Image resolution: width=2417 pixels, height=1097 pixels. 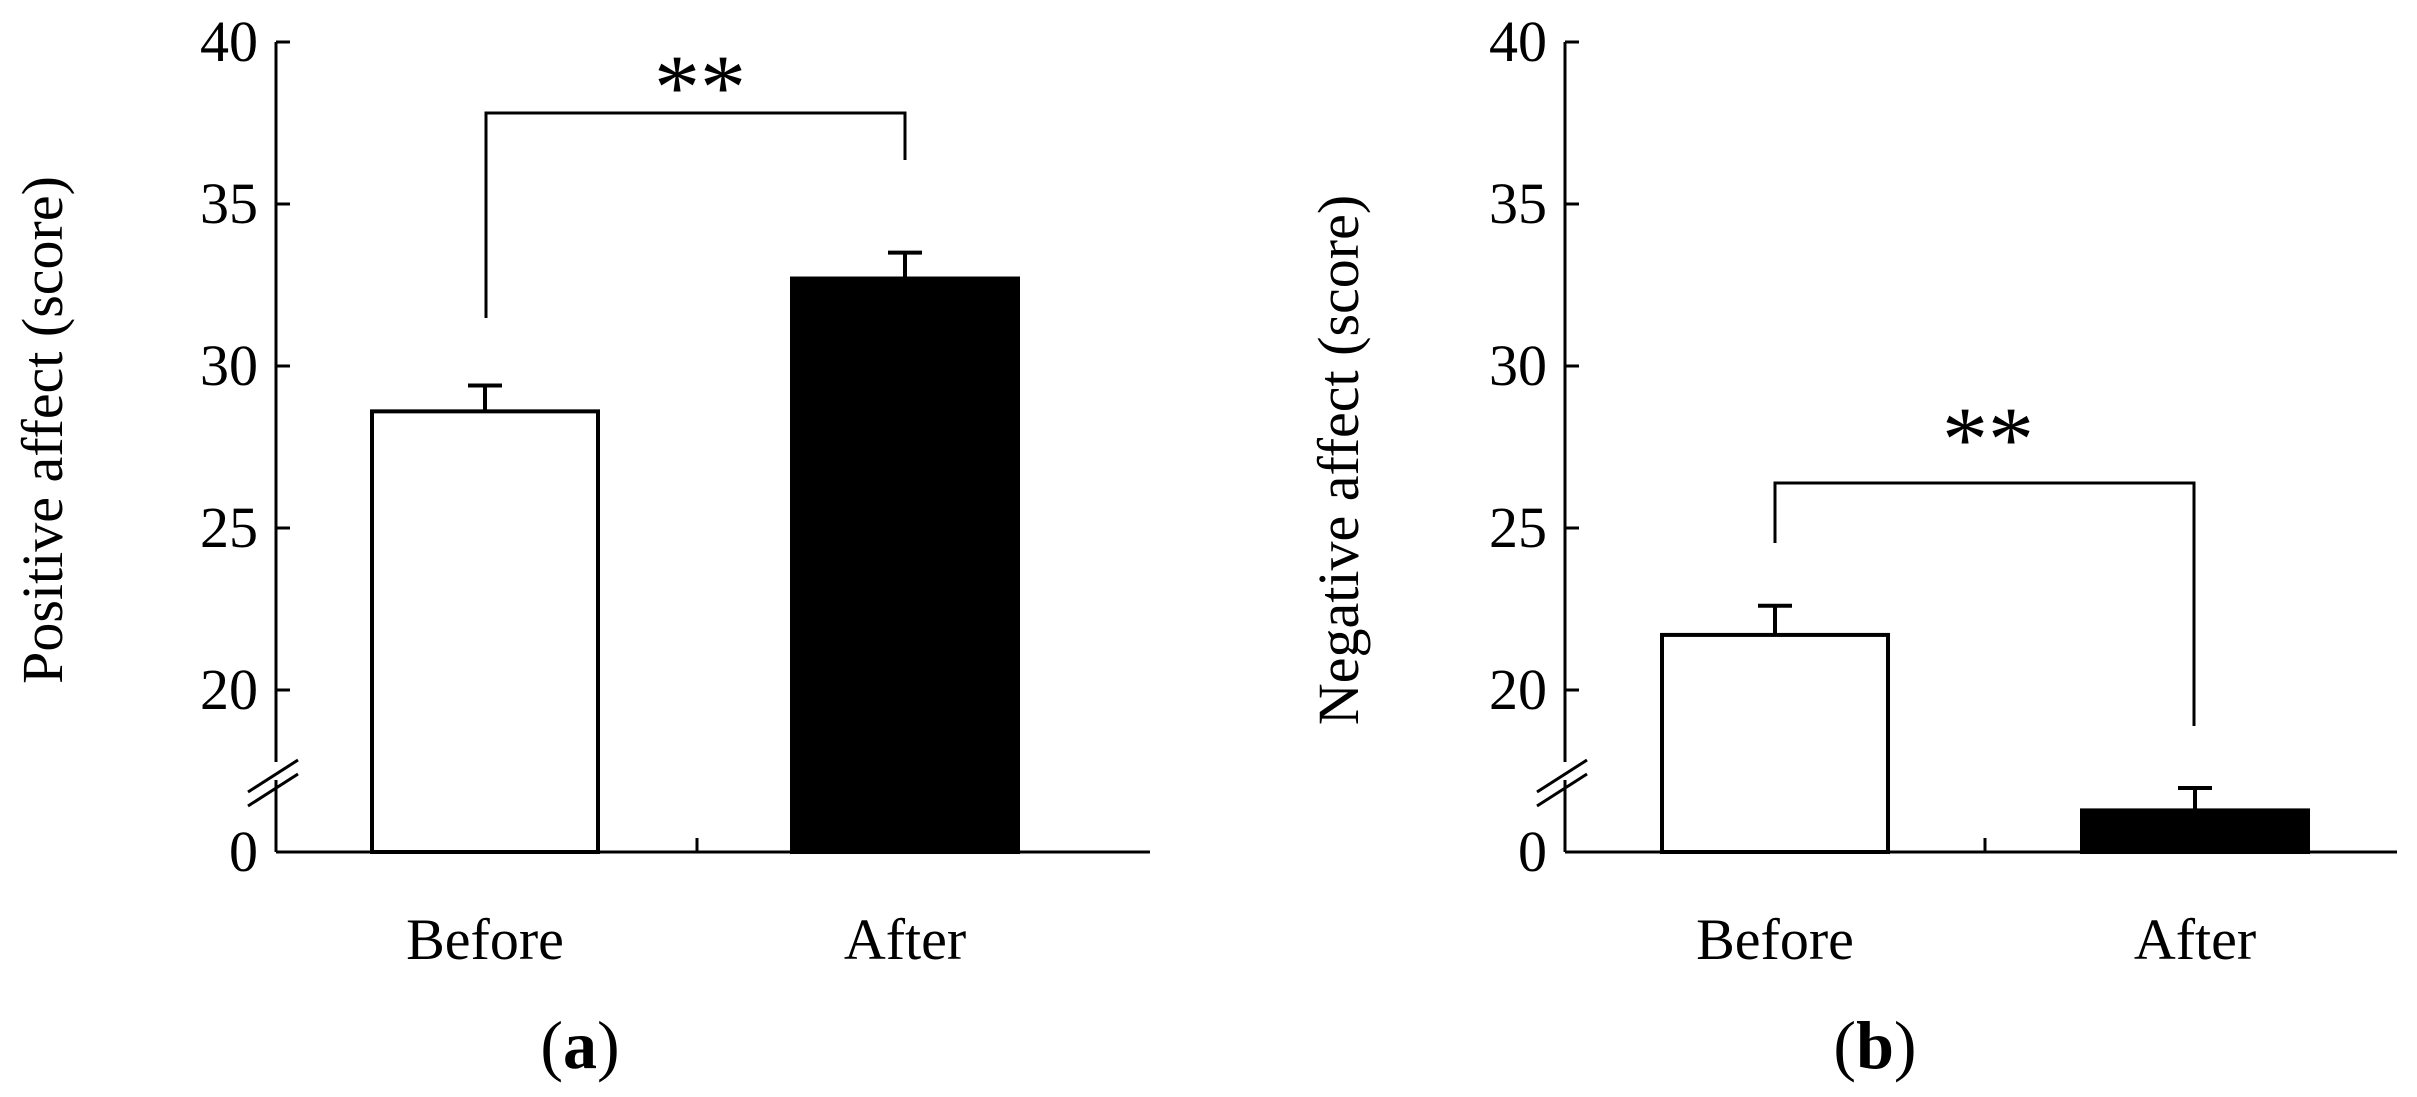 I want to click on panel-label-letter: a, so click(x=580, y=1045).